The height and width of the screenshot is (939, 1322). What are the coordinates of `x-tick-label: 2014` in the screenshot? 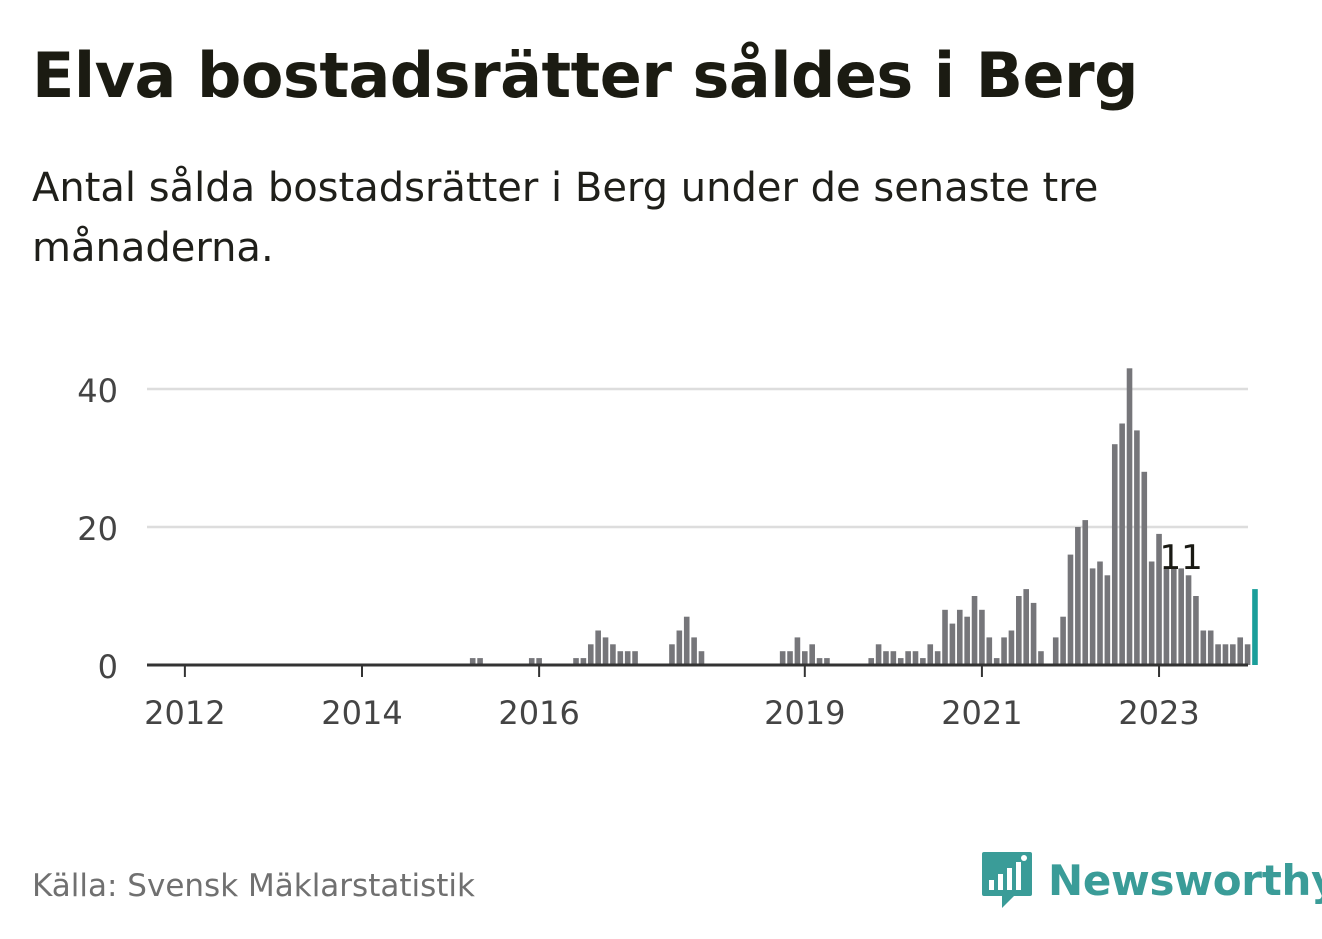 It's located at (361, 713).